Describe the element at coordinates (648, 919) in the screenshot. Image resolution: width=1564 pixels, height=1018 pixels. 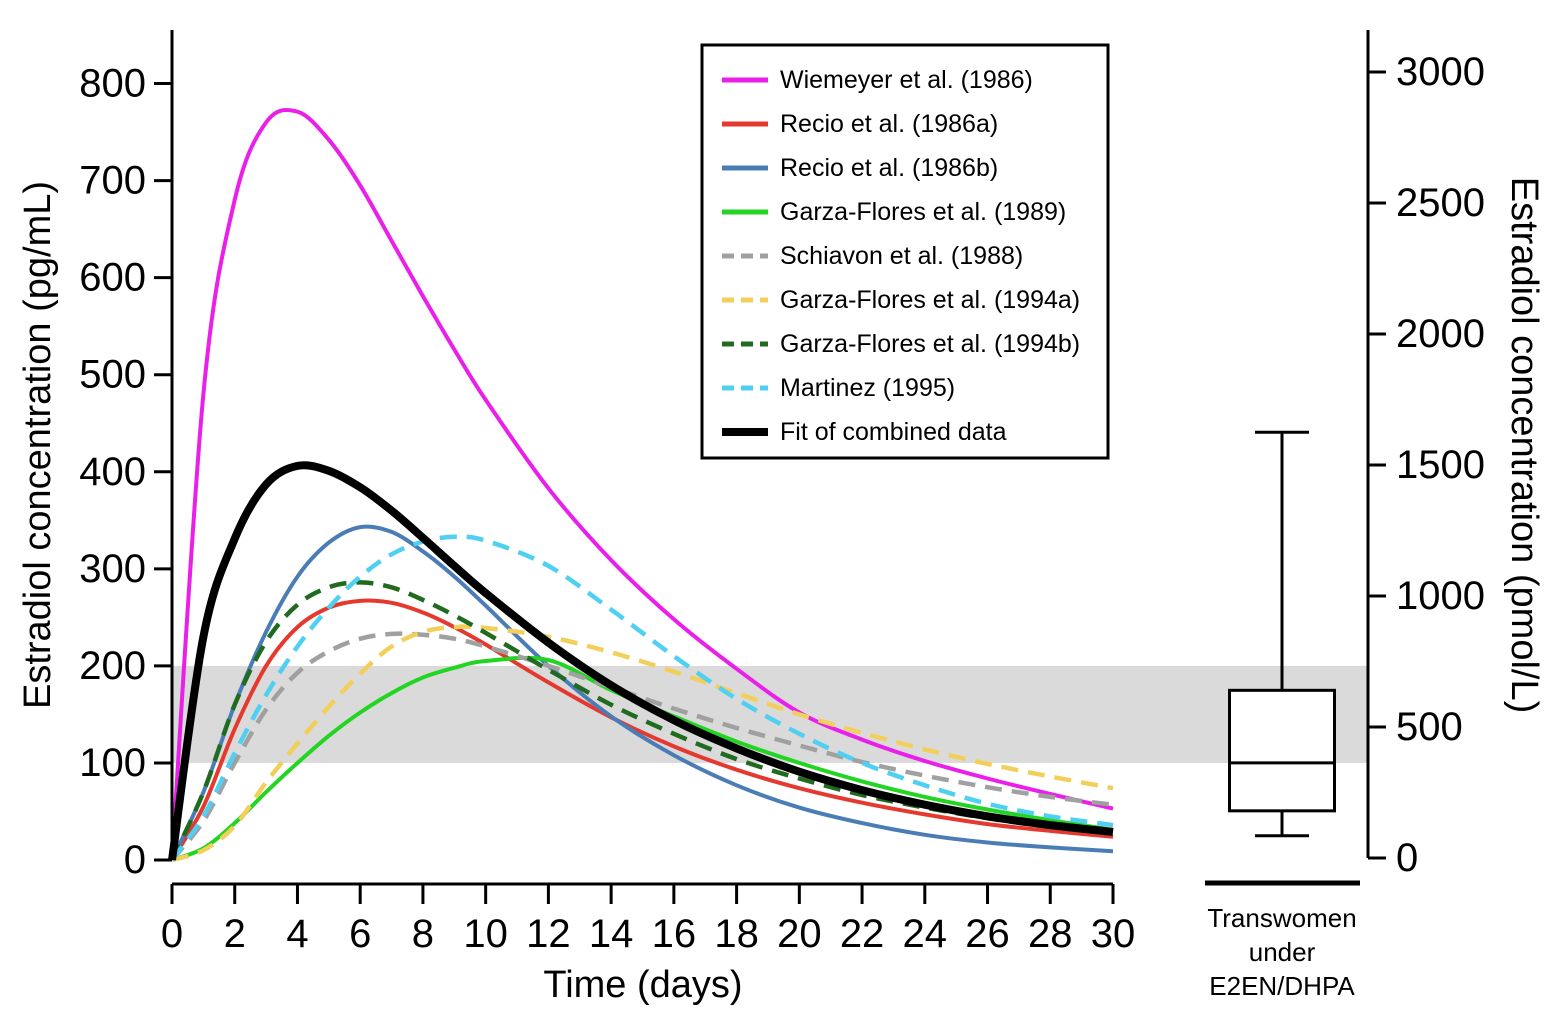
I see `bottom-axis: 0 2 4 6 8 10 12 14 16 18 20 22 24 26 28 30` at that location.